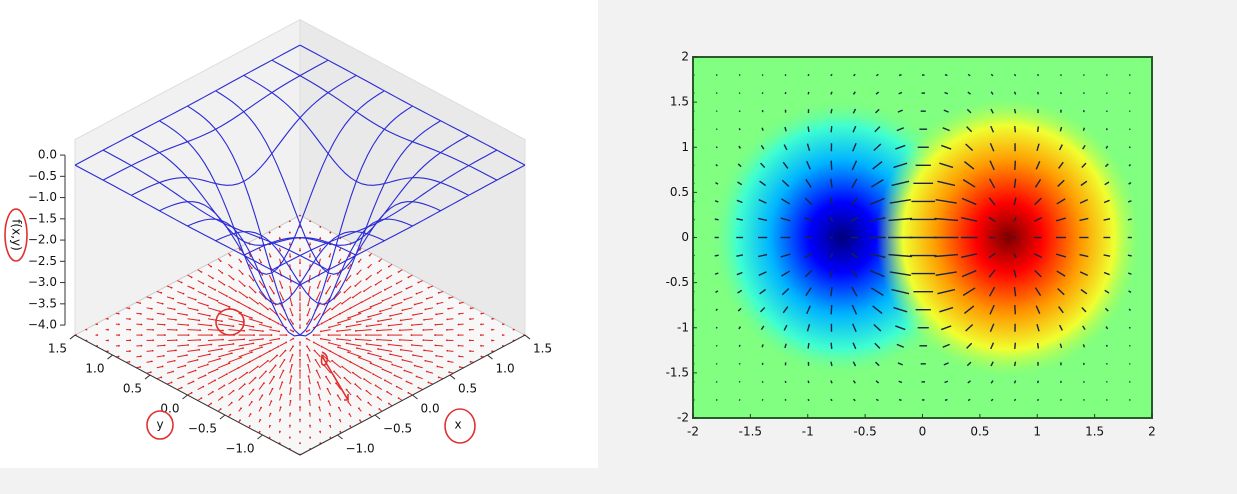 This screenshot has width=1237, height=494. I want to click on x-tick-label: 1.5, so click(542, 349).